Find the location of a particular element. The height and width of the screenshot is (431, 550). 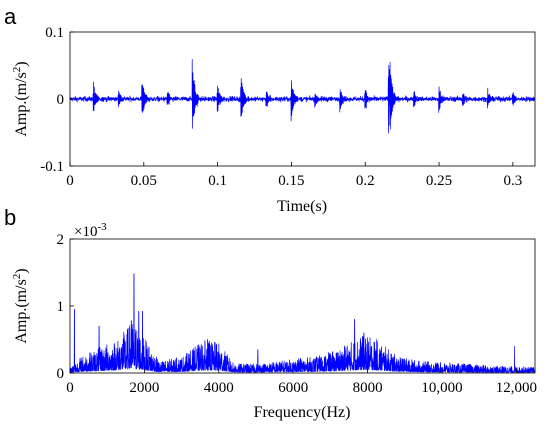

panel-b-y-scale-base: ×10 is located at coordinates (85, 232).